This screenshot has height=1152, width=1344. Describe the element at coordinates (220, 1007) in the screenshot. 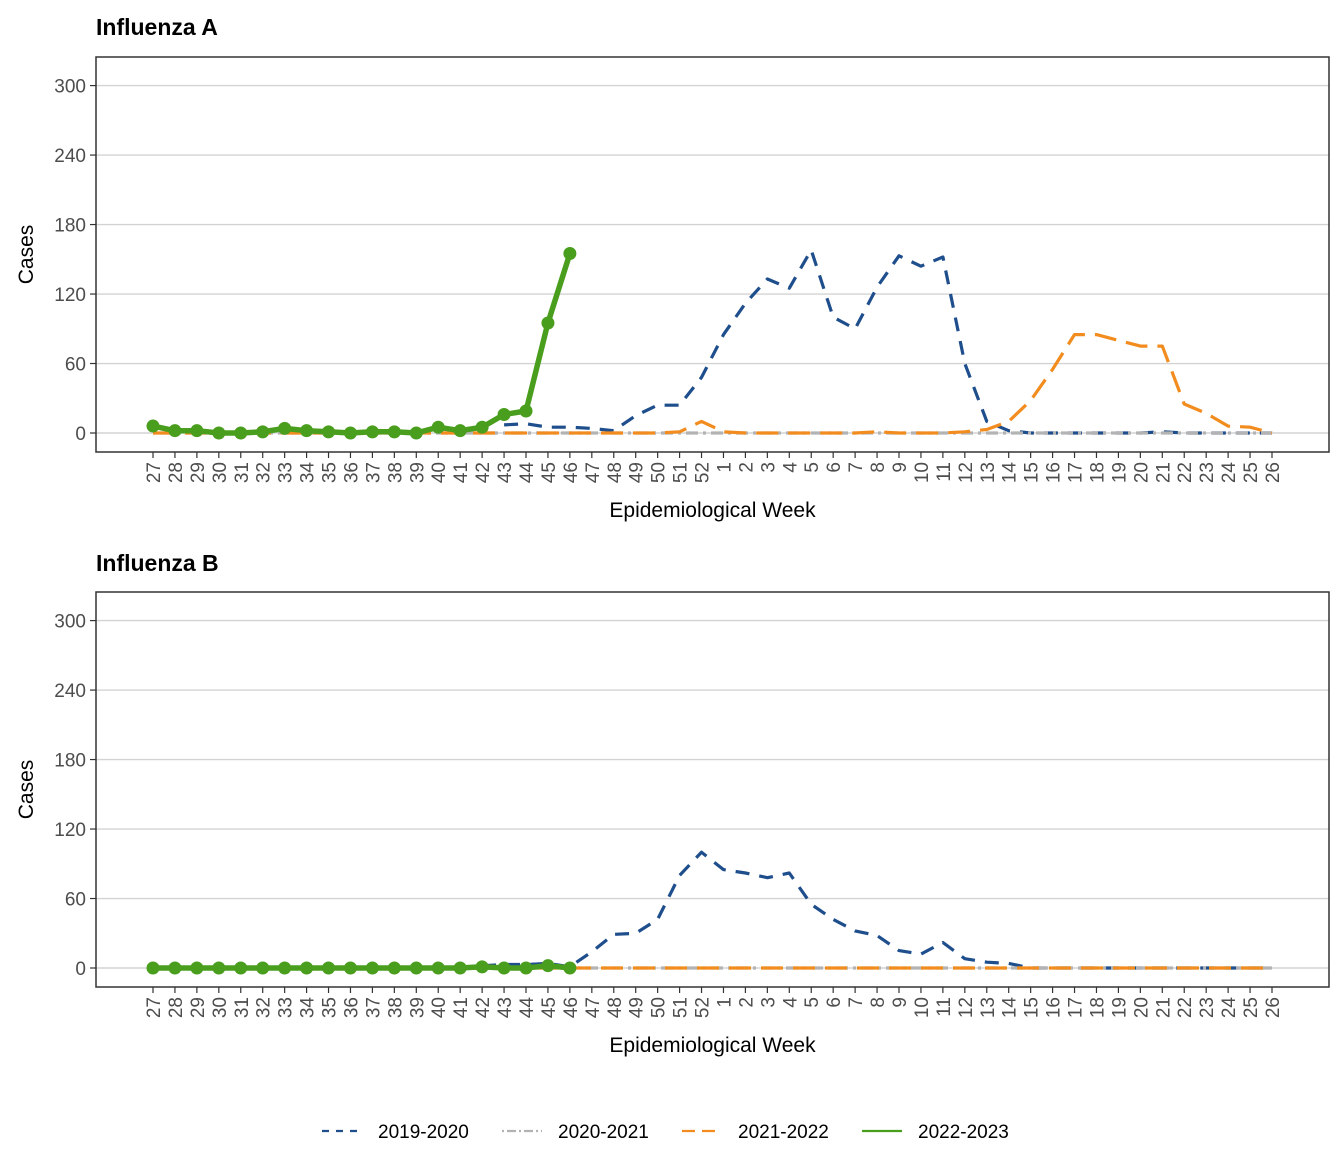

I see `x-tick-label: 30` at that location.